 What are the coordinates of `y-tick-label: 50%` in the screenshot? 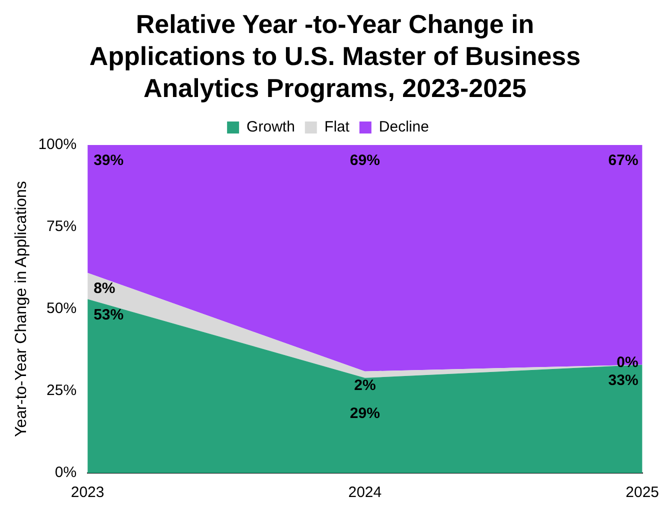 It's located at (61, 309).